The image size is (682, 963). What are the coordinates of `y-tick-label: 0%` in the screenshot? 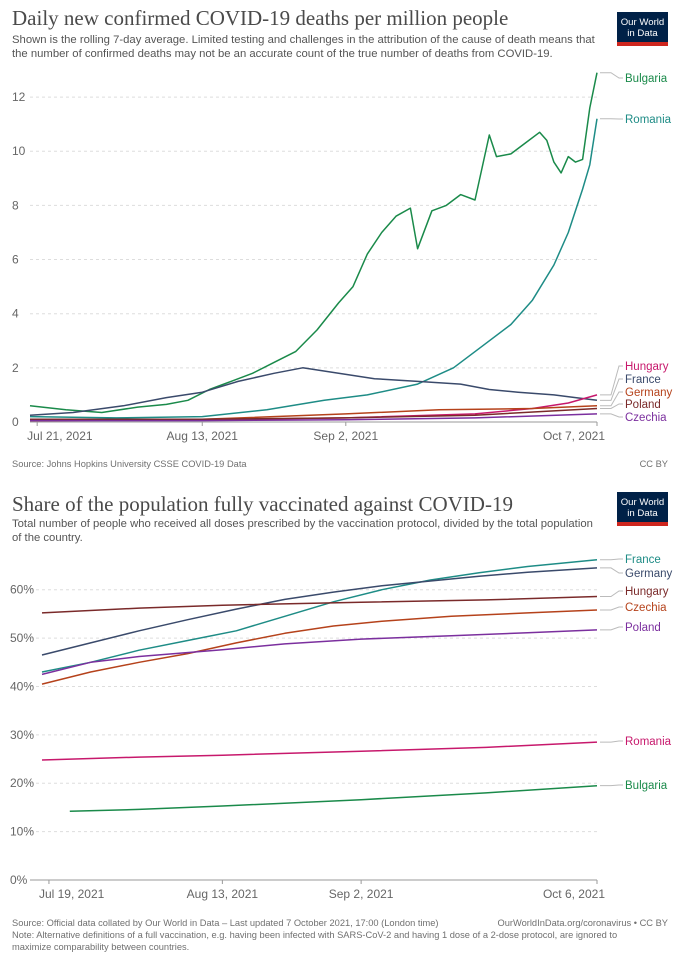 It's located at (19, 880).